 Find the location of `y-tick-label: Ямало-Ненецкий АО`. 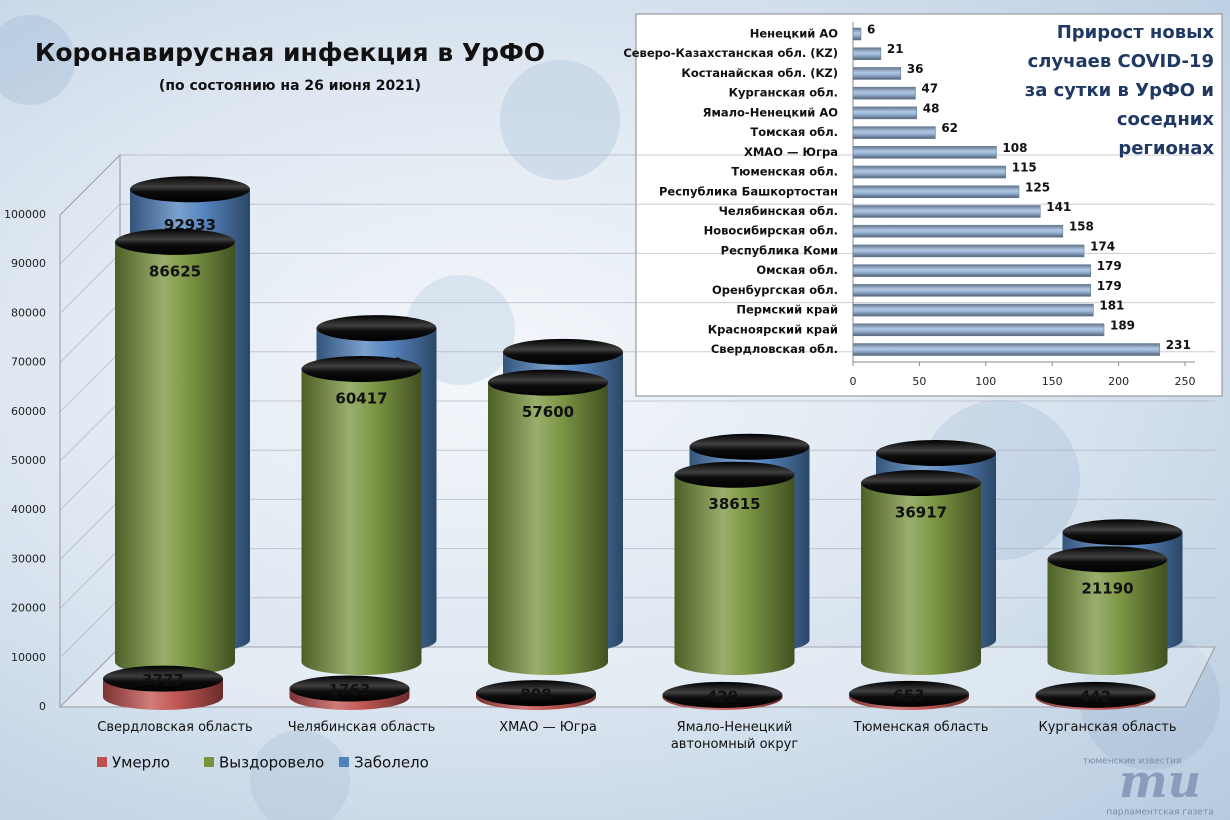

y-tick-label: Ямало-Ненецкий АО is located at coordinates (771, 112).